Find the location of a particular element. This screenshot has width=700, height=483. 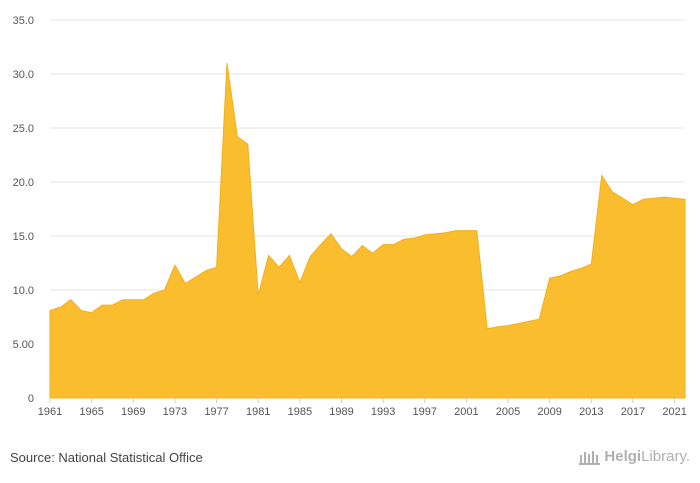

x-tick-label: 2021 is located at coordinates (674, 412).